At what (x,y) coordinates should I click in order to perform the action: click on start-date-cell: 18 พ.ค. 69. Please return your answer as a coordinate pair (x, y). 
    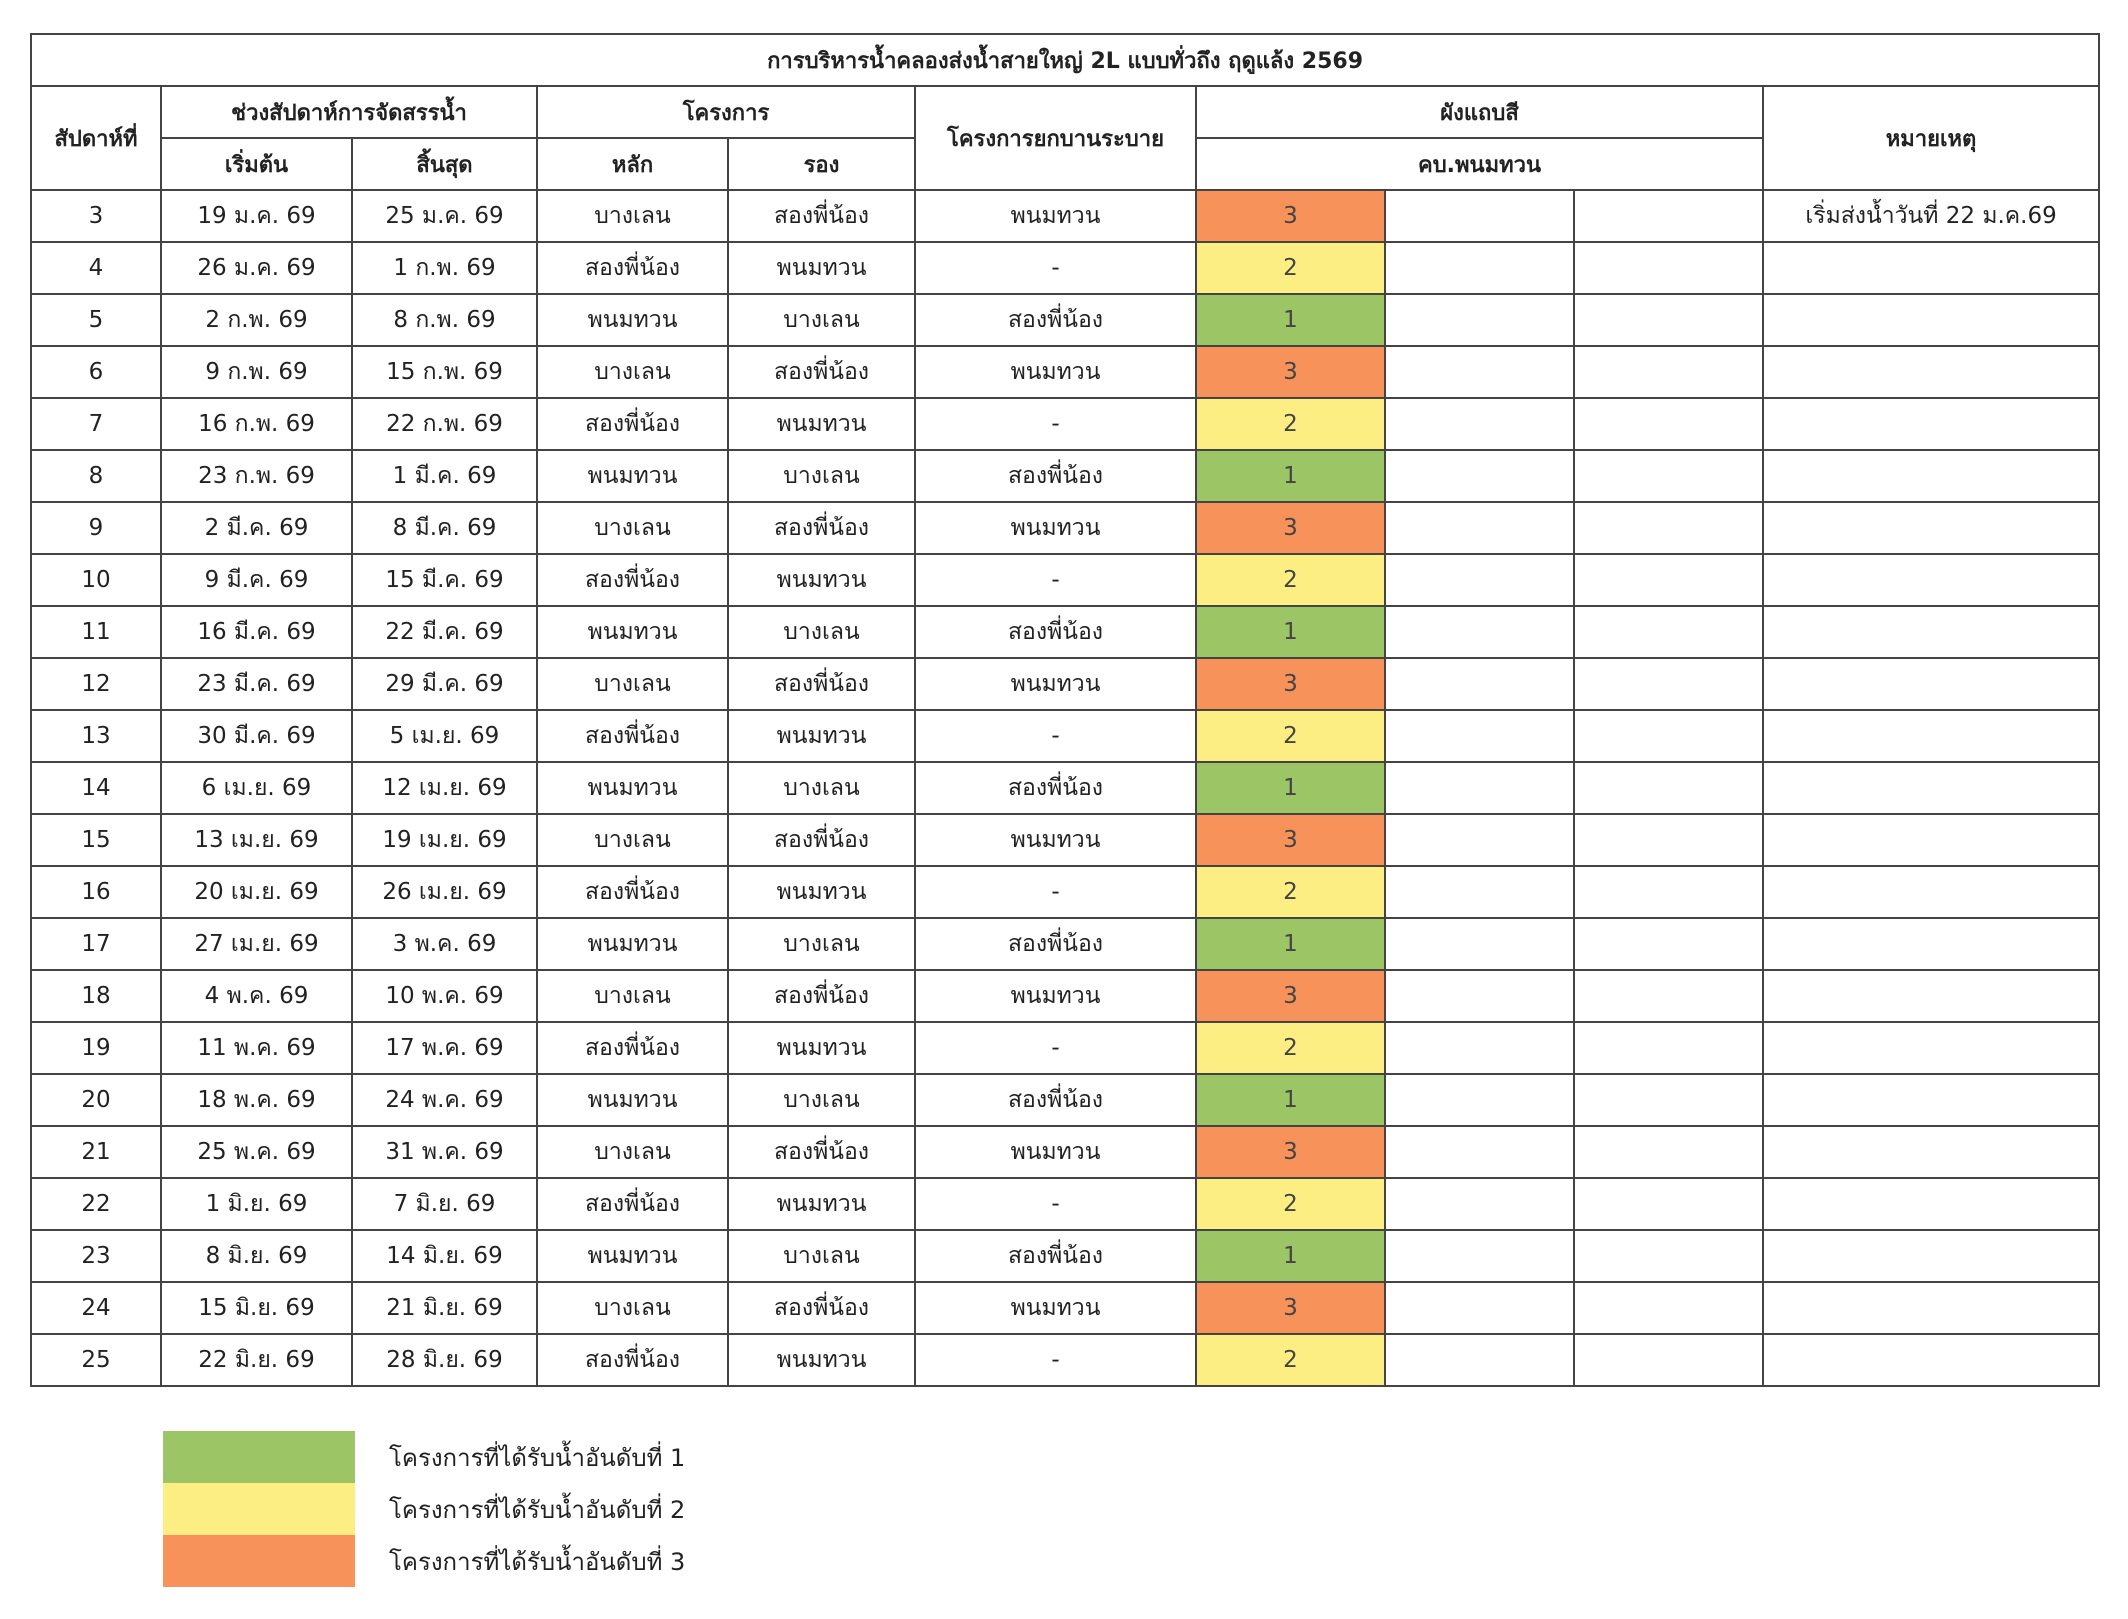
    Looking at the image, I should click on (256, 1100).